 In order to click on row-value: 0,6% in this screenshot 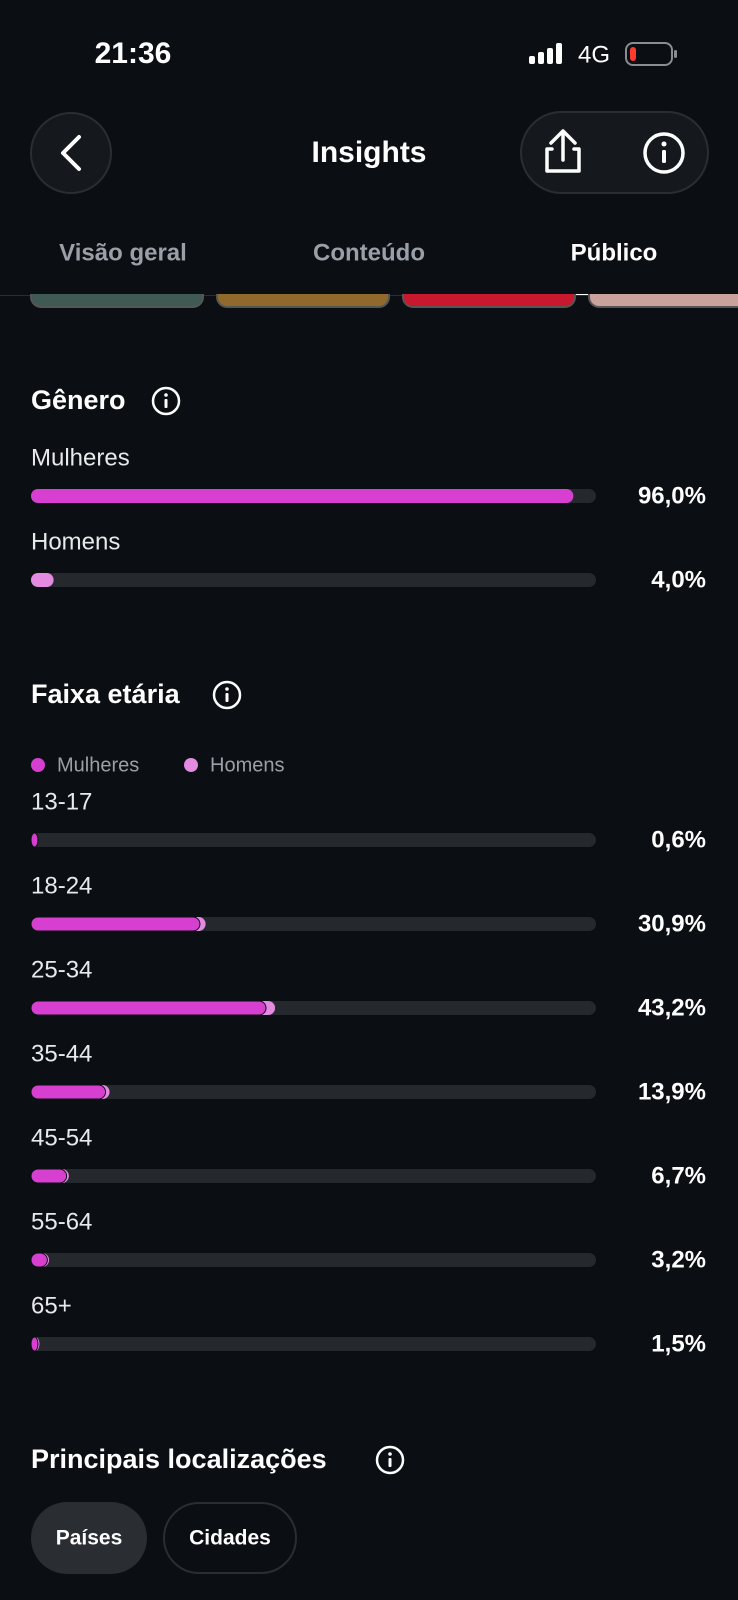, I will do `click(678, 839)`.